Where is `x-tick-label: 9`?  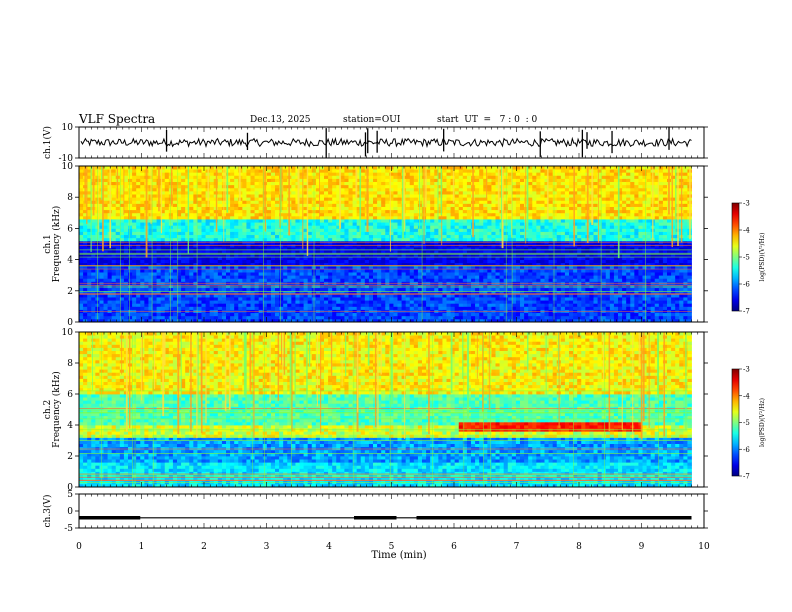 x-tick-label: 9 is located at coordinates (642, 547).